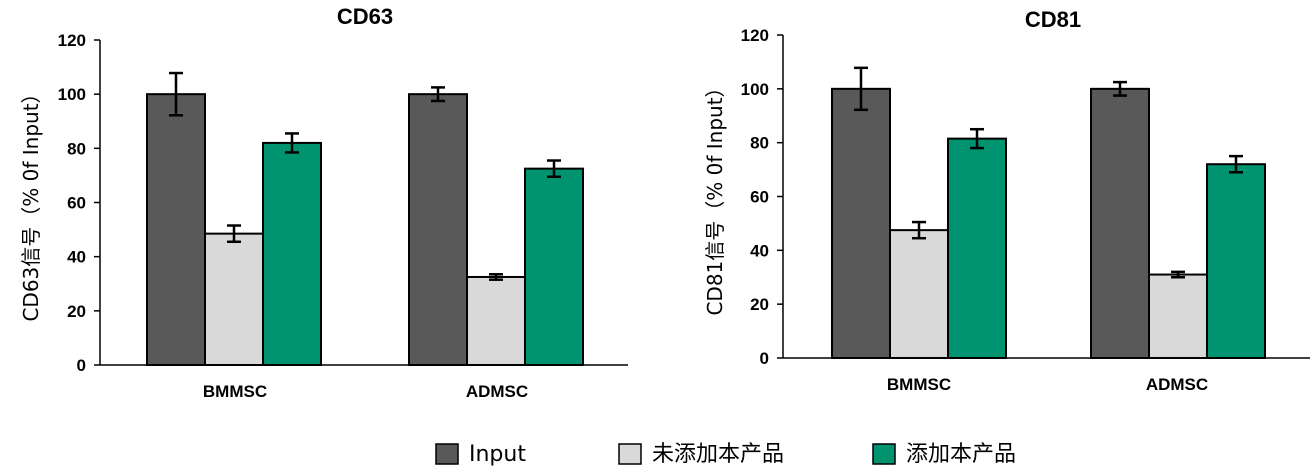  What do you see at coordinates (961, 454) in the screenshot?
I see `legend-label: 添加本产品` at bounding box center [961, 454].